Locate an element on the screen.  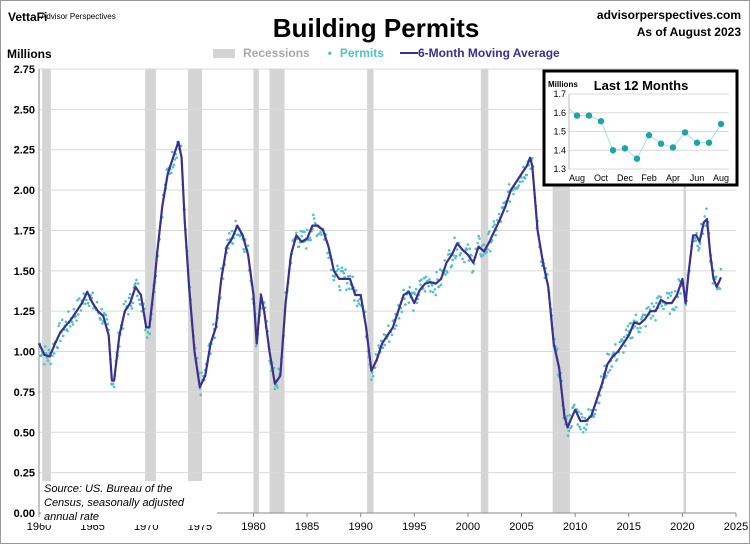
y-tick-label: 1.50 is located at coordinates (24, 272).